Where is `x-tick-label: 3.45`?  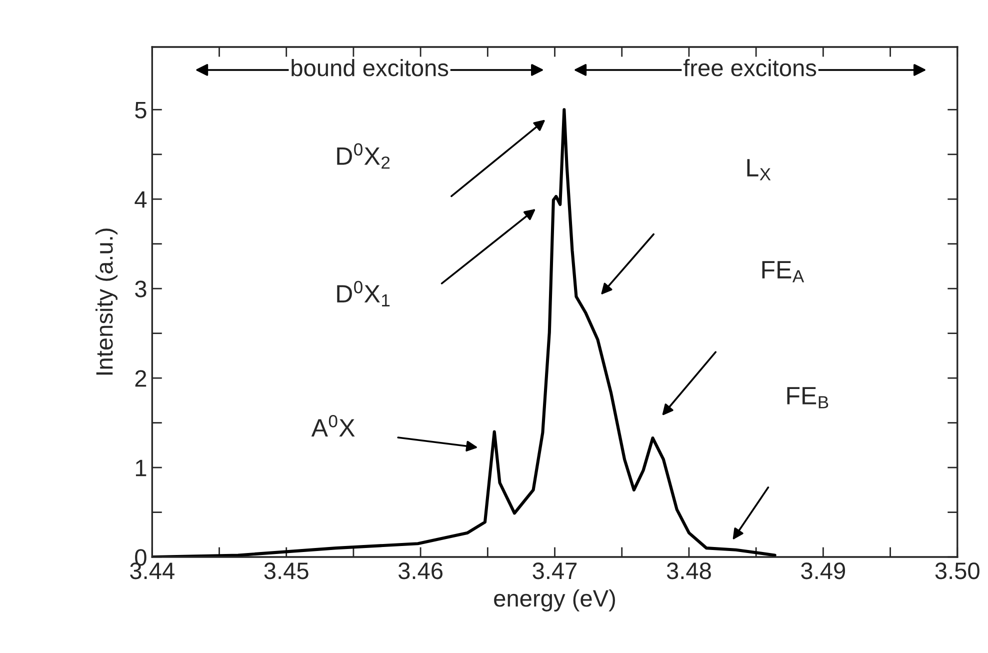
x-tick-label: 3.45 is located at coordinates (286, 571).